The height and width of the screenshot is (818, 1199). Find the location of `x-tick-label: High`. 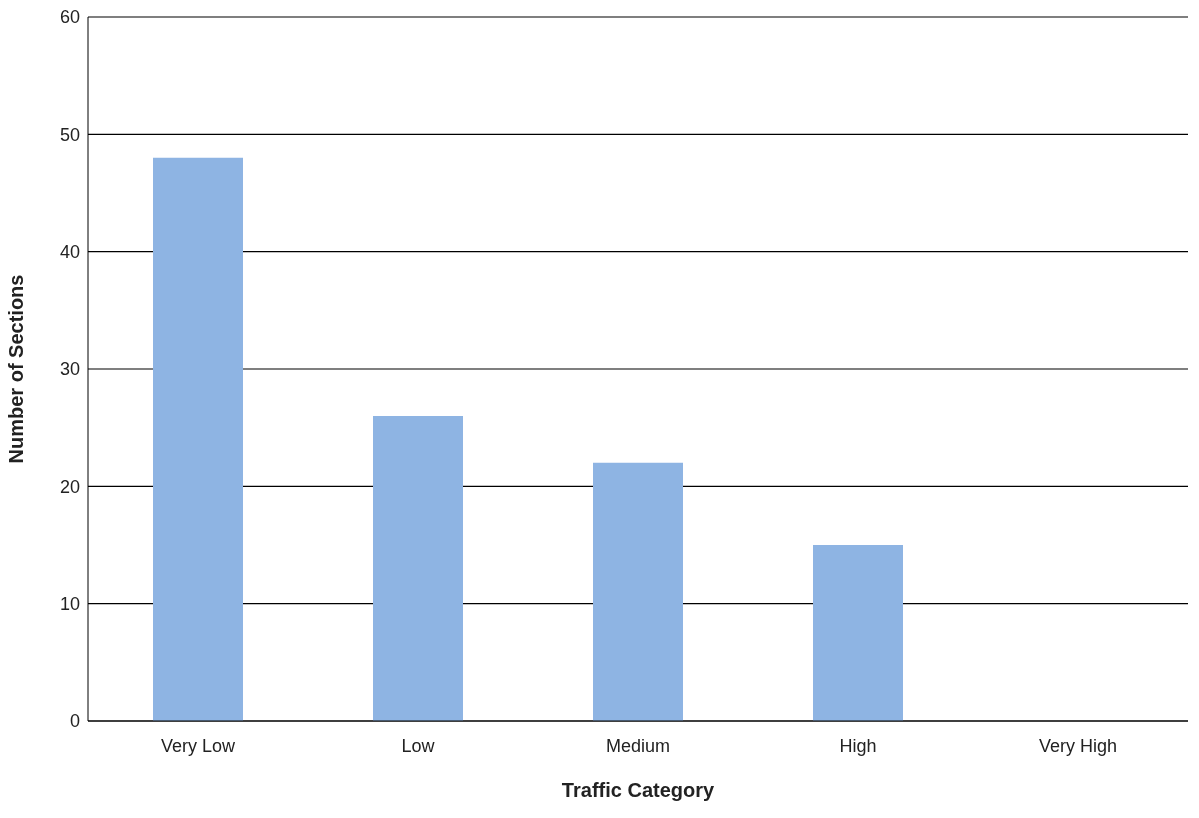

x-tick-label: High is located at coordinates (858, 745).